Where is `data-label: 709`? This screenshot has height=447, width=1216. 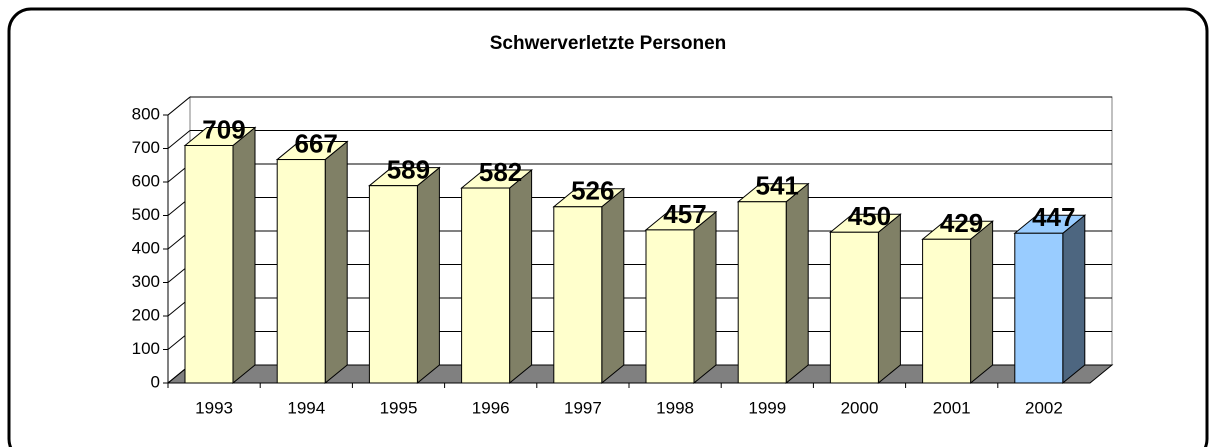 data-label: 709 is located at coordinates (223, 129).